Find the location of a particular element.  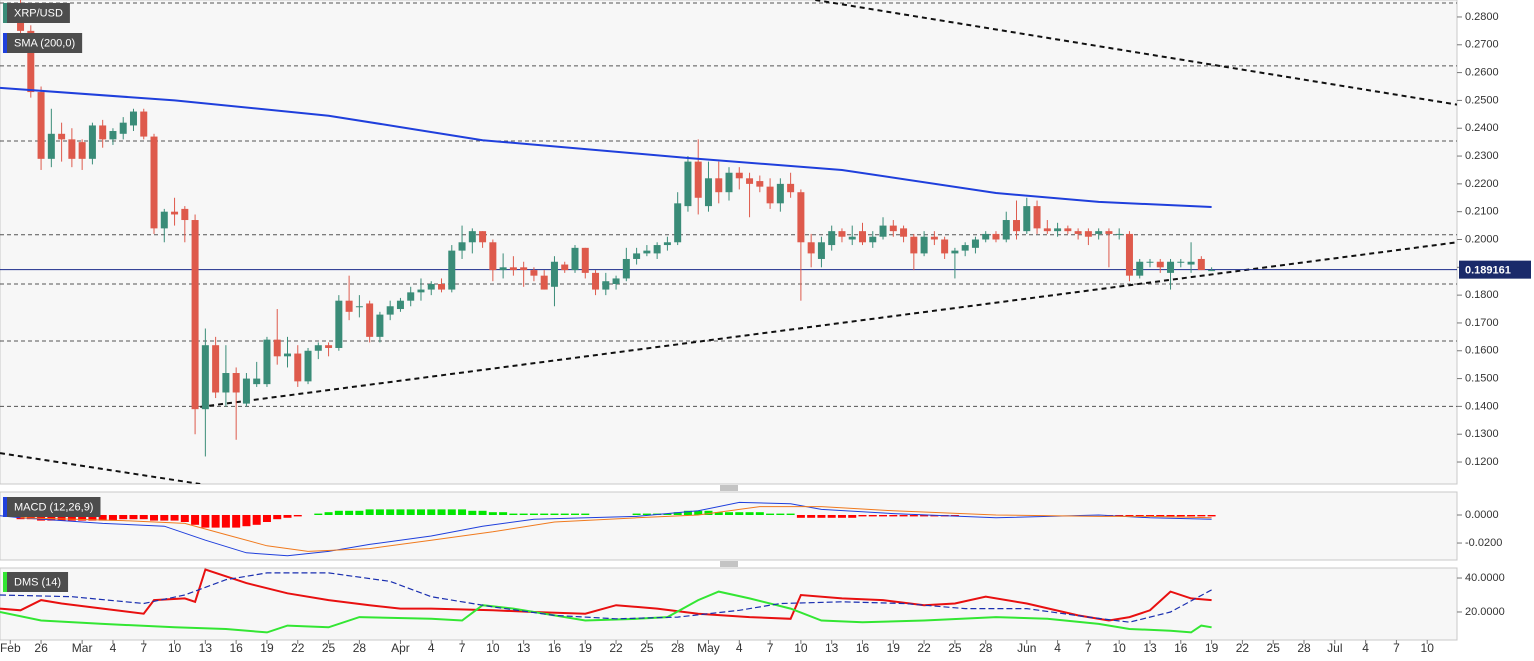

legend-box is located at coordinates (36, 582).